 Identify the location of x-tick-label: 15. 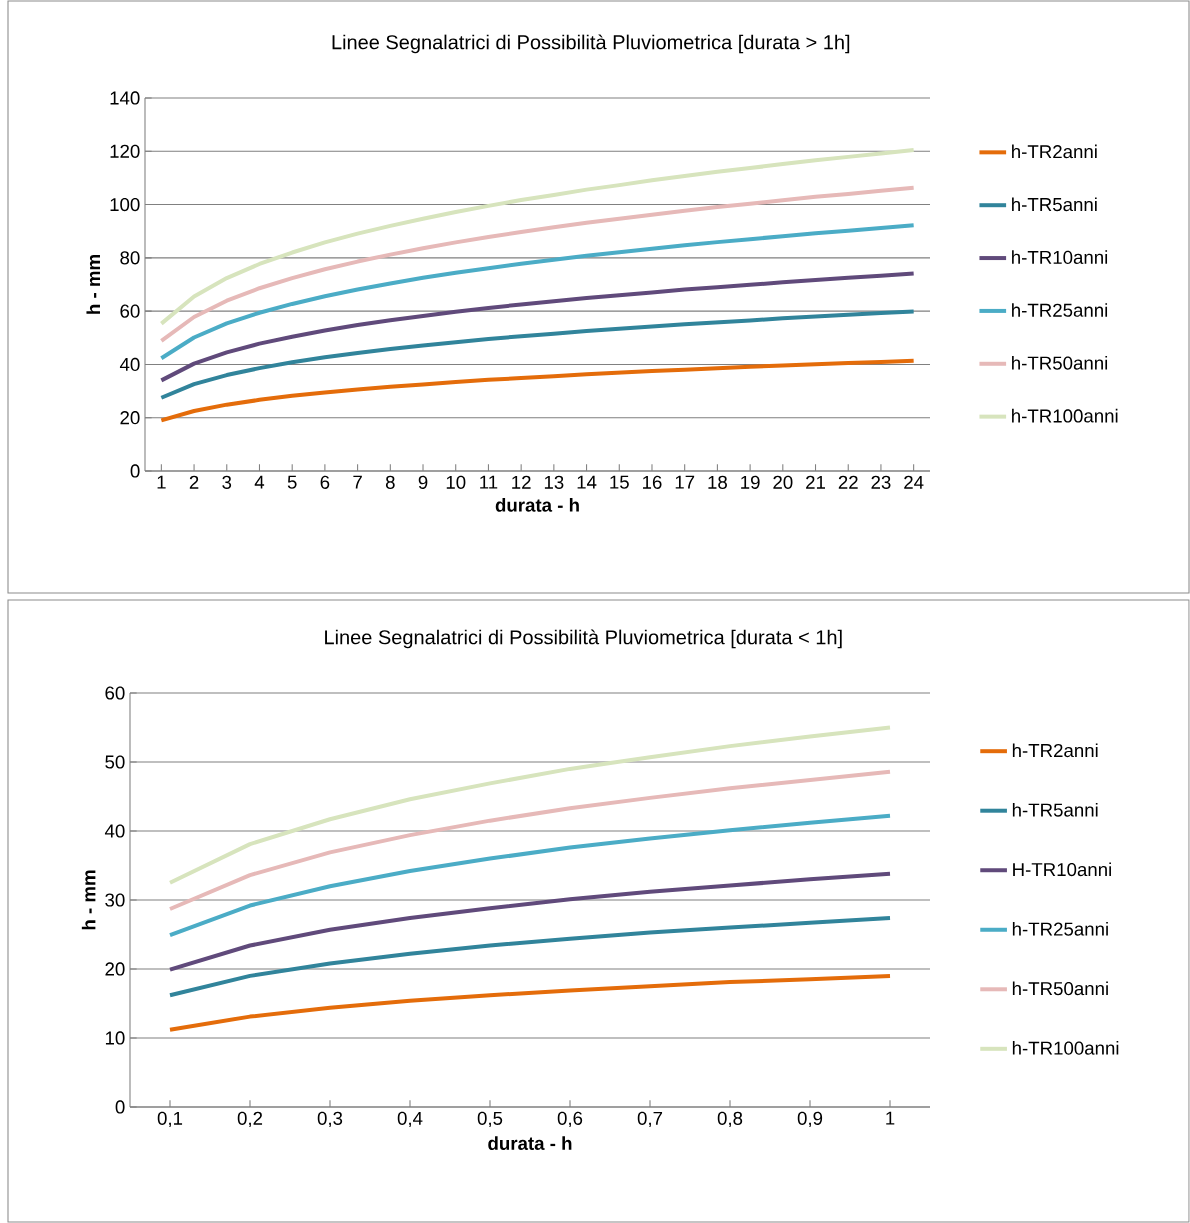
(619, 482).